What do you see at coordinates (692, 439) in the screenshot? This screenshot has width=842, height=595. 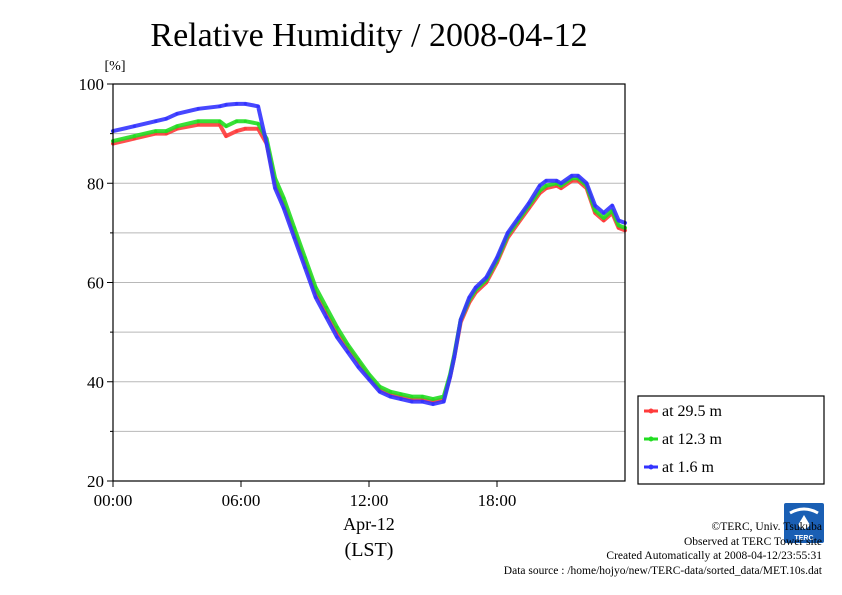 I see `legend-label: at 12.3 m` at bounding box center [692, 439].